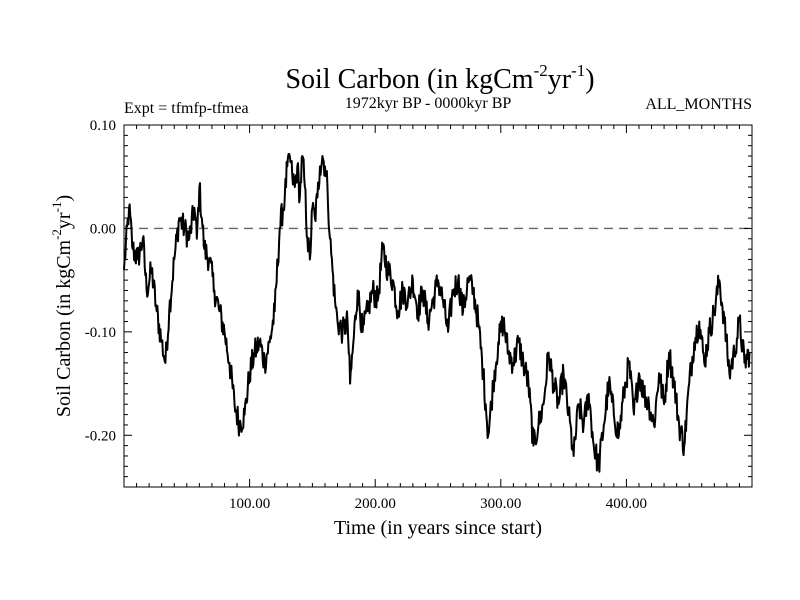 The width and height of the screenshot is (800, 600). I want to click on subtitle-left: Expt = tfmfp-tfmea, so click(186, 108).